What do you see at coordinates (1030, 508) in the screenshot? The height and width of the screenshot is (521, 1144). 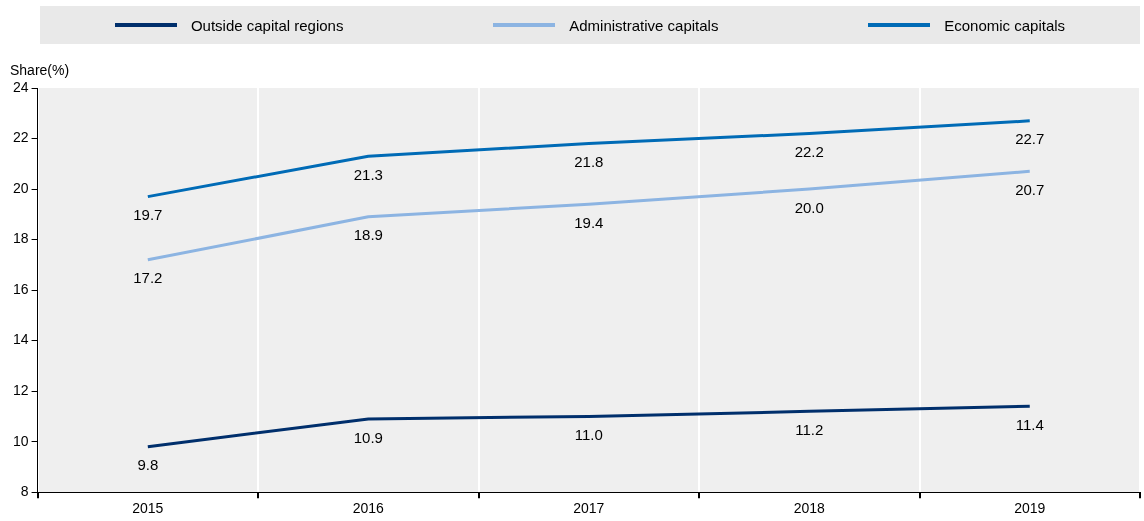 I see `x-tick-label: 2019` at bounding box center [1030, 508].